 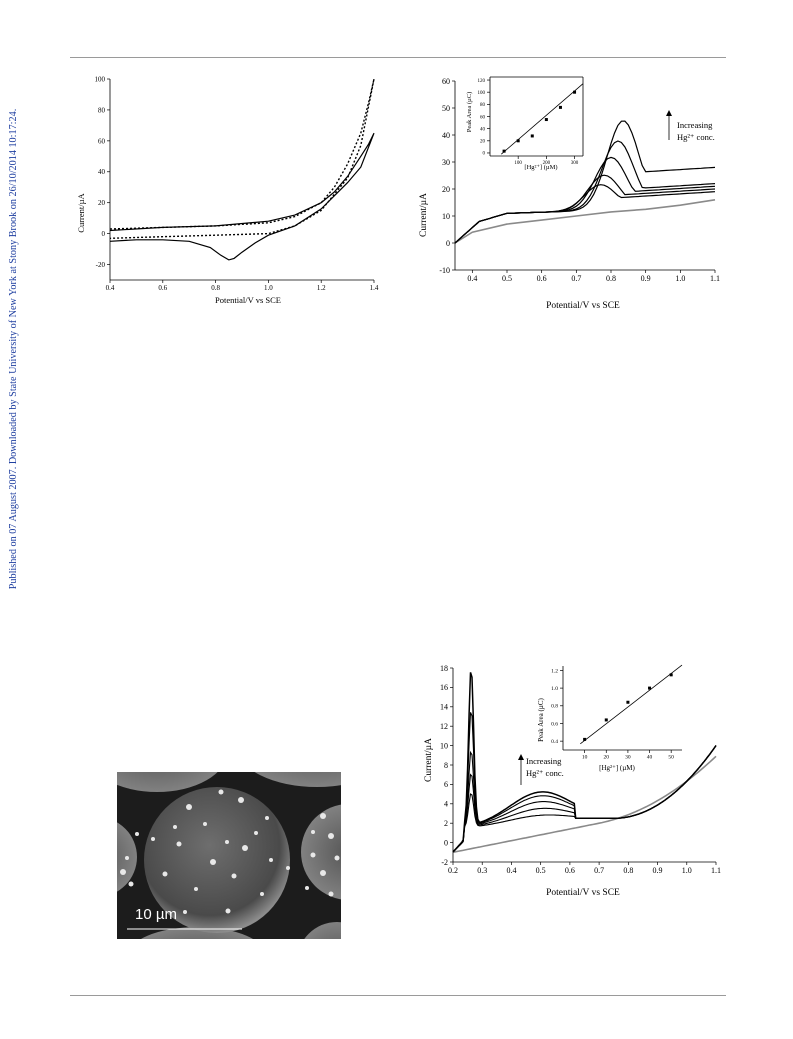 I want to click on x-tick-label: 0.2, so click(x=453, y=870).